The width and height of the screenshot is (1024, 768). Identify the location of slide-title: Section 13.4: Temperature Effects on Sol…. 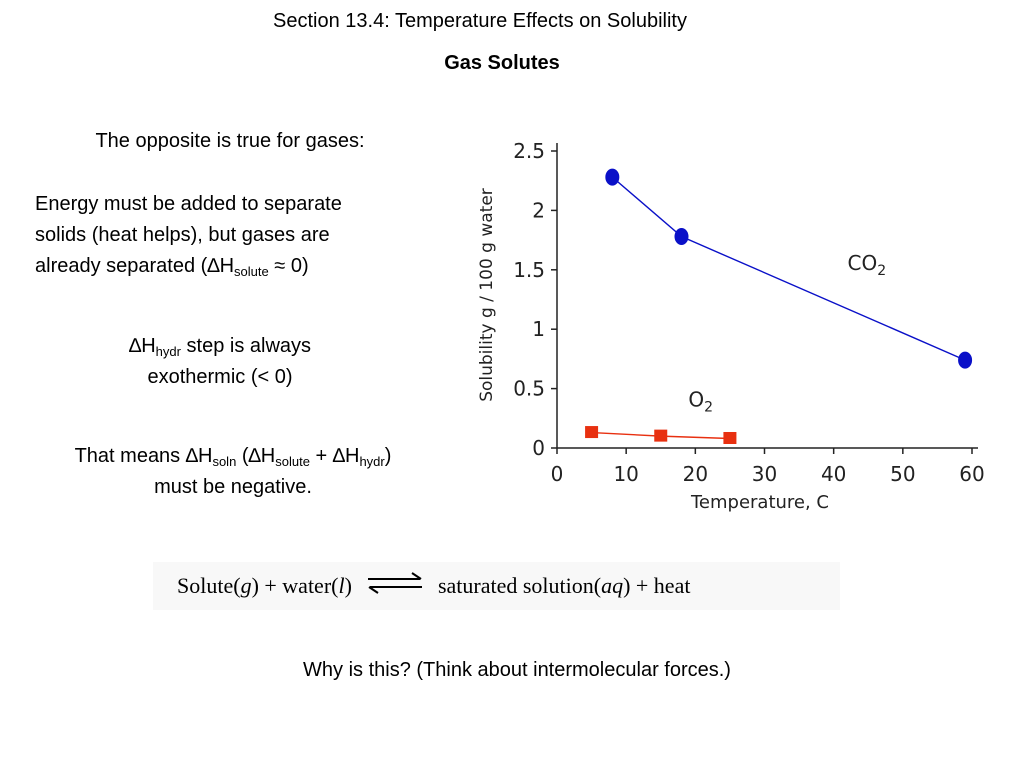
(480, 21).